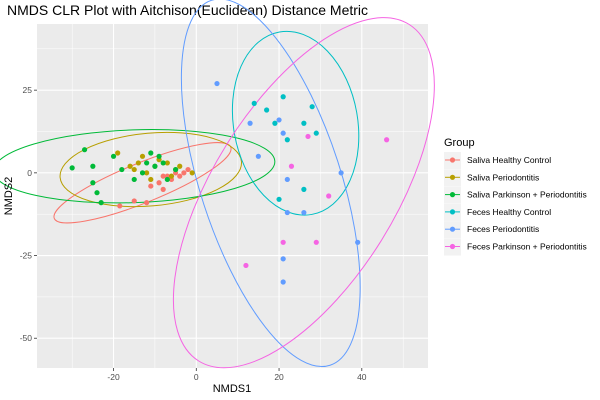  Describe the element at coordinates (196, 377) in the screenshot. I see `x-tick-label: 0` at that location.